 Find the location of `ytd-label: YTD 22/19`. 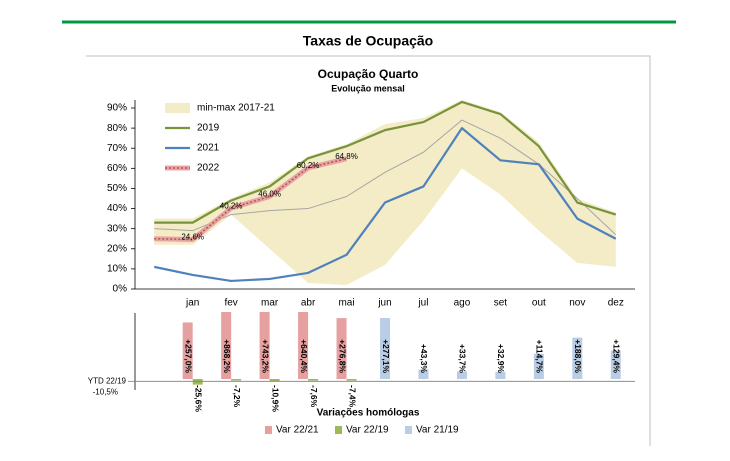

ytd-label: YTD 22/19 is located at coordinates (107, 380).